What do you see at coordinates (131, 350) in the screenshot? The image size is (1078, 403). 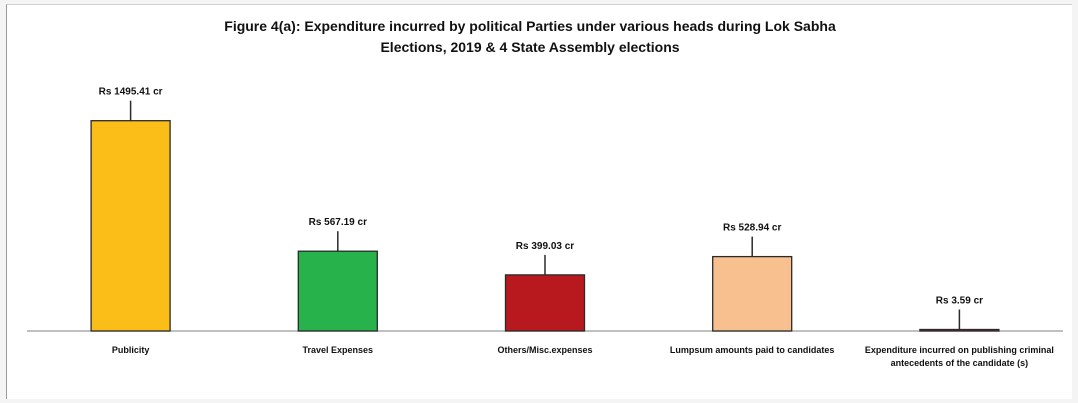 I see `category-label-1: Publicity` at bounding box center [131, 350].